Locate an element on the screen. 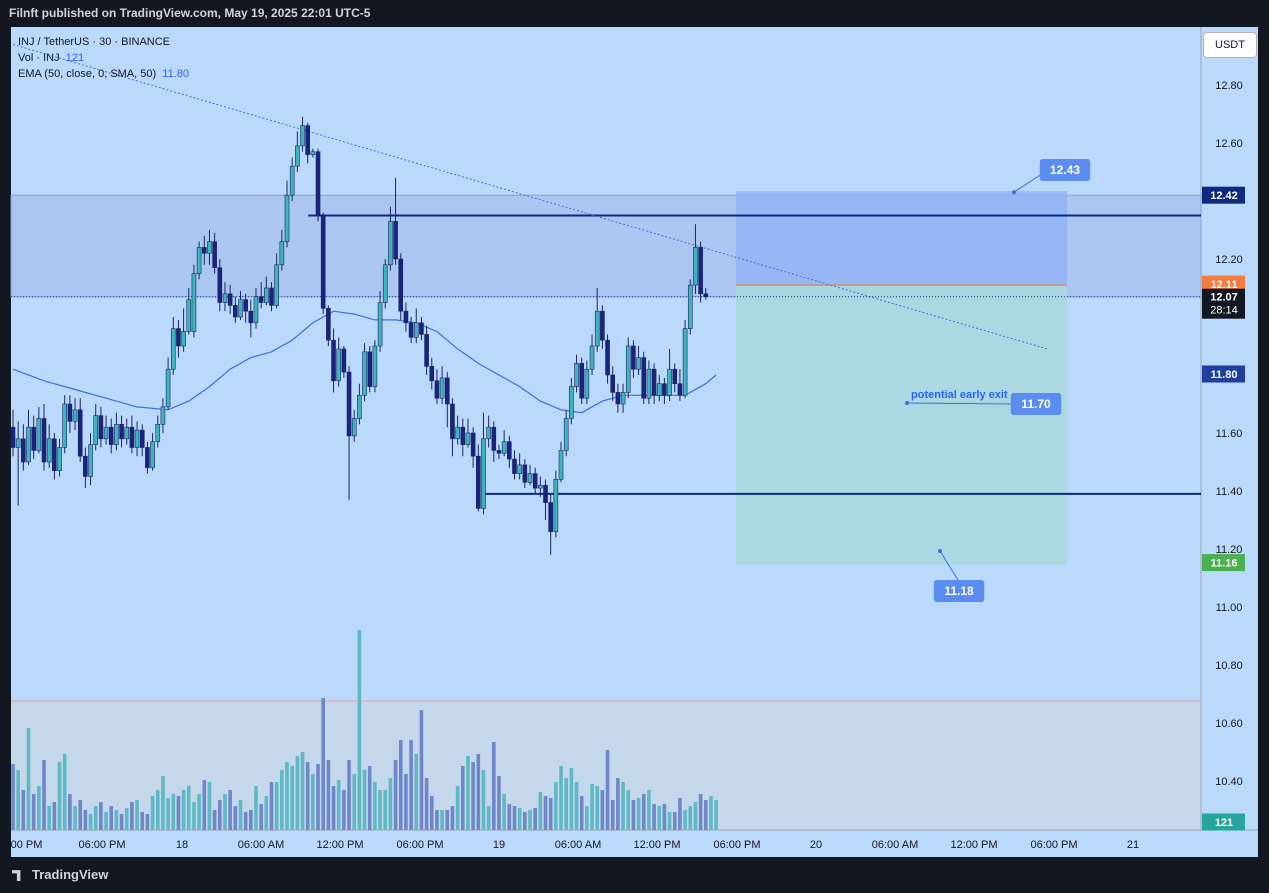  early-exit-price-label-box is located at coordinates (1036, 404).